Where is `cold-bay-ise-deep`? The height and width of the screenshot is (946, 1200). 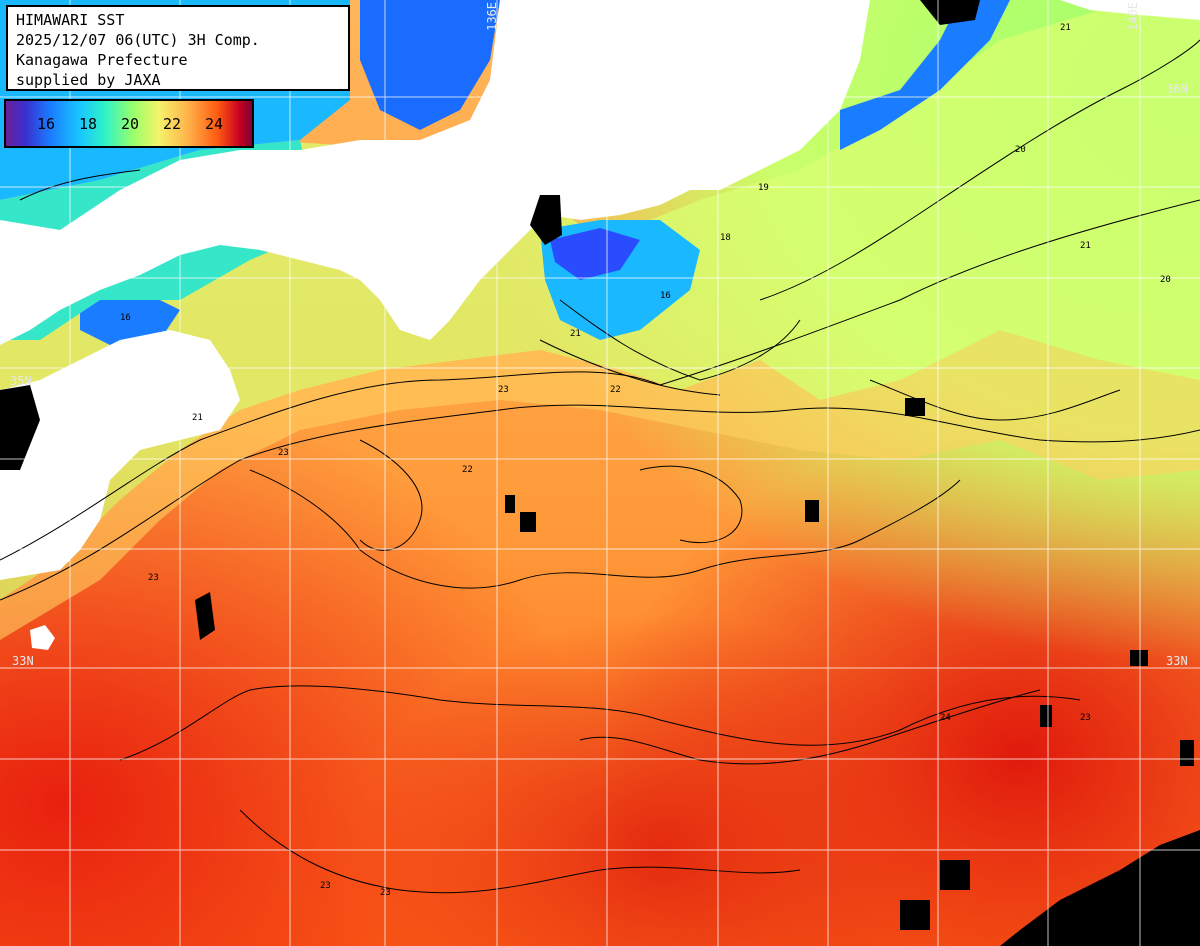
cold-bay-ise-deep is located at coordinates (595, 254).